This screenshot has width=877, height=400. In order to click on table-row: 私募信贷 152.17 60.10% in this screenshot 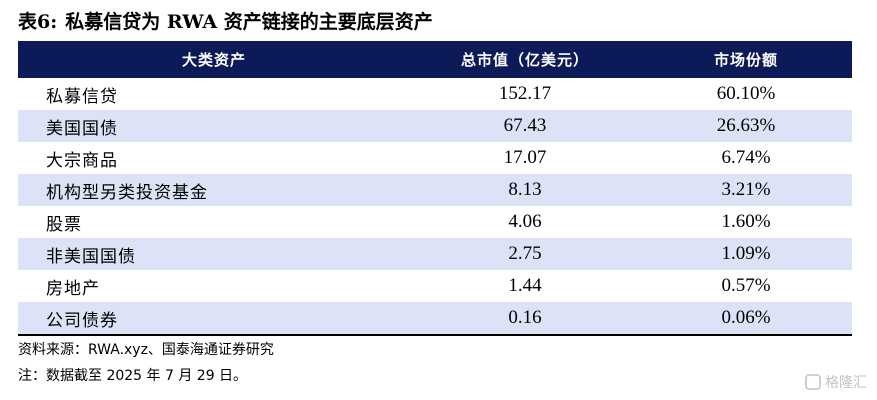, I will do `click(435, 94)`.